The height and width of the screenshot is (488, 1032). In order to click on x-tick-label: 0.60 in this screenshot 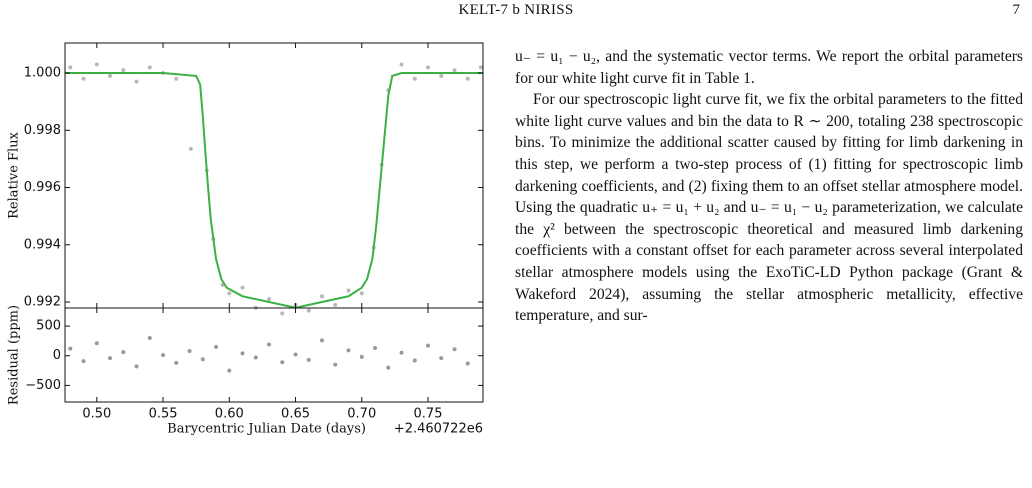, I will do `click(229, 414)`.